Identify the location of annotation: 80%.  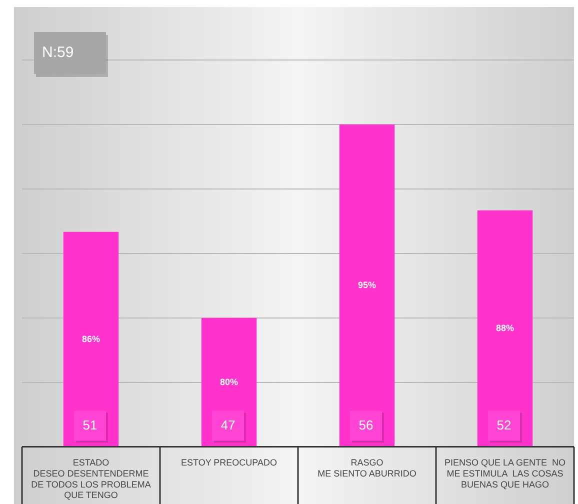
(229, 381).